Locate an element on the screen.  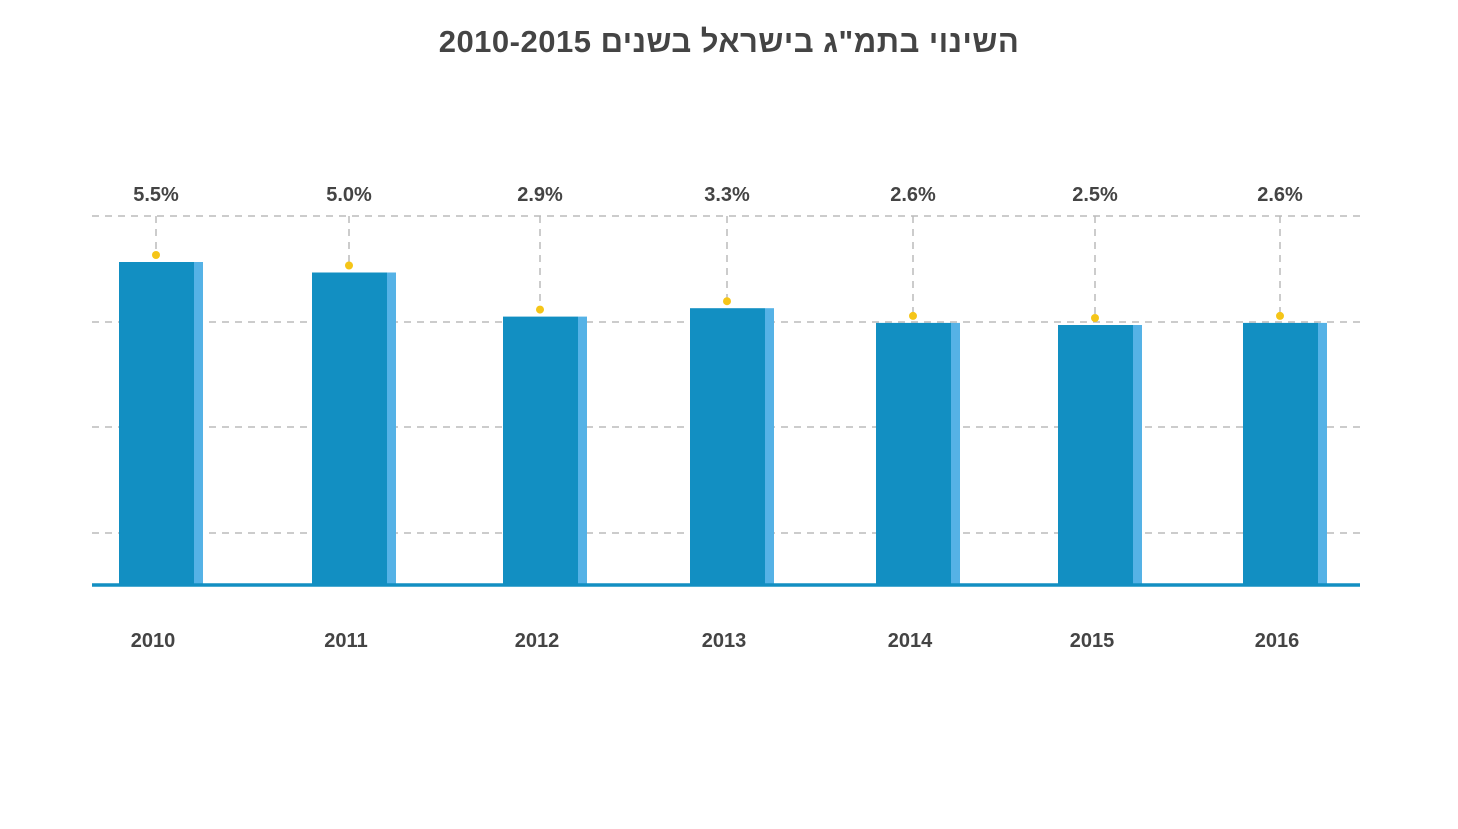
x-tick-label: 2012 is located at coordinates (537, 641).